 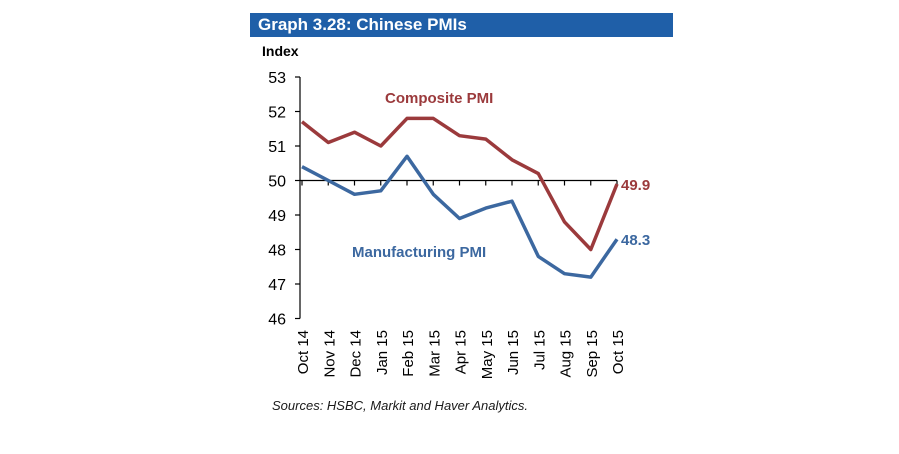 What do you see at coordinates (408, 353) in the screenshot?
I see `x-tick-label: Feb 15` at bounding box center [408, 353].